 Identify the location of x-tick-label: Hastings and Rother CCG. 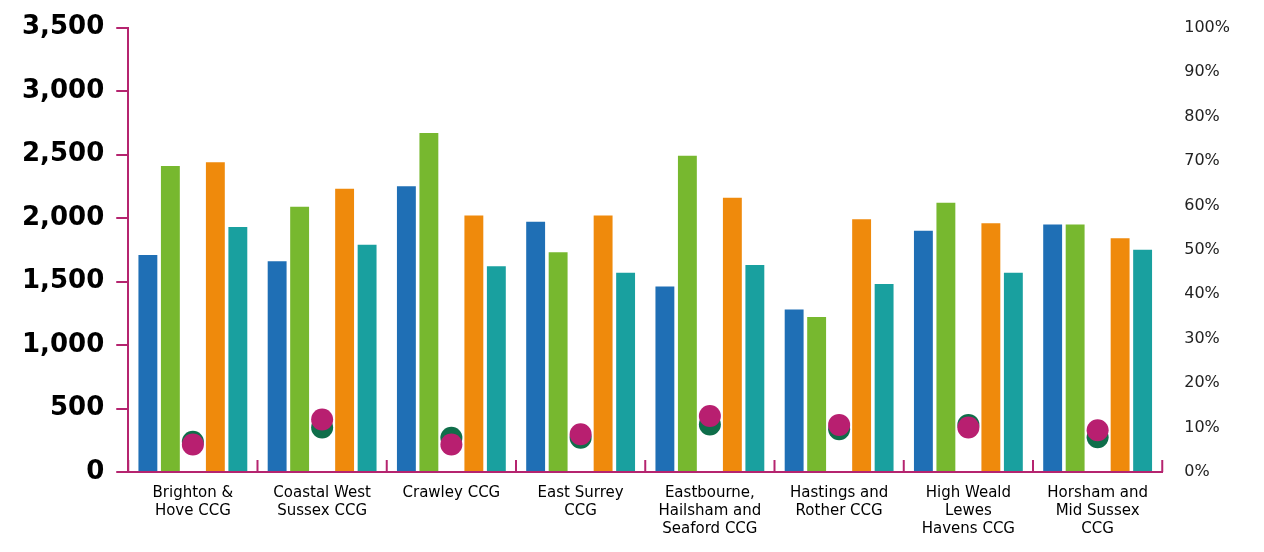
(839, 500).